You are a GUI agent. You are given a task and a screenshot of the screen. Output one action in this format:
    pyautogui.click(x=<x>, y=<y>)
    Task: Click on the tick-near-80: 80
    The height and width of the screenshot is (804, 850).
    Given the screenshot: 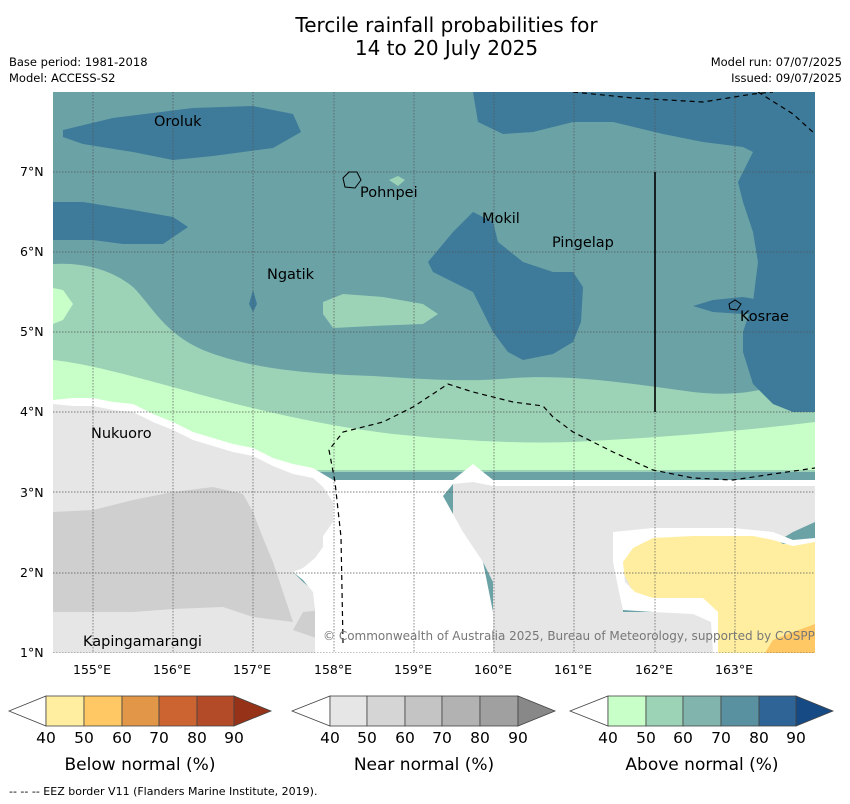 What is the action you would take?
    pyautogui.click(x=480, y=738)
    